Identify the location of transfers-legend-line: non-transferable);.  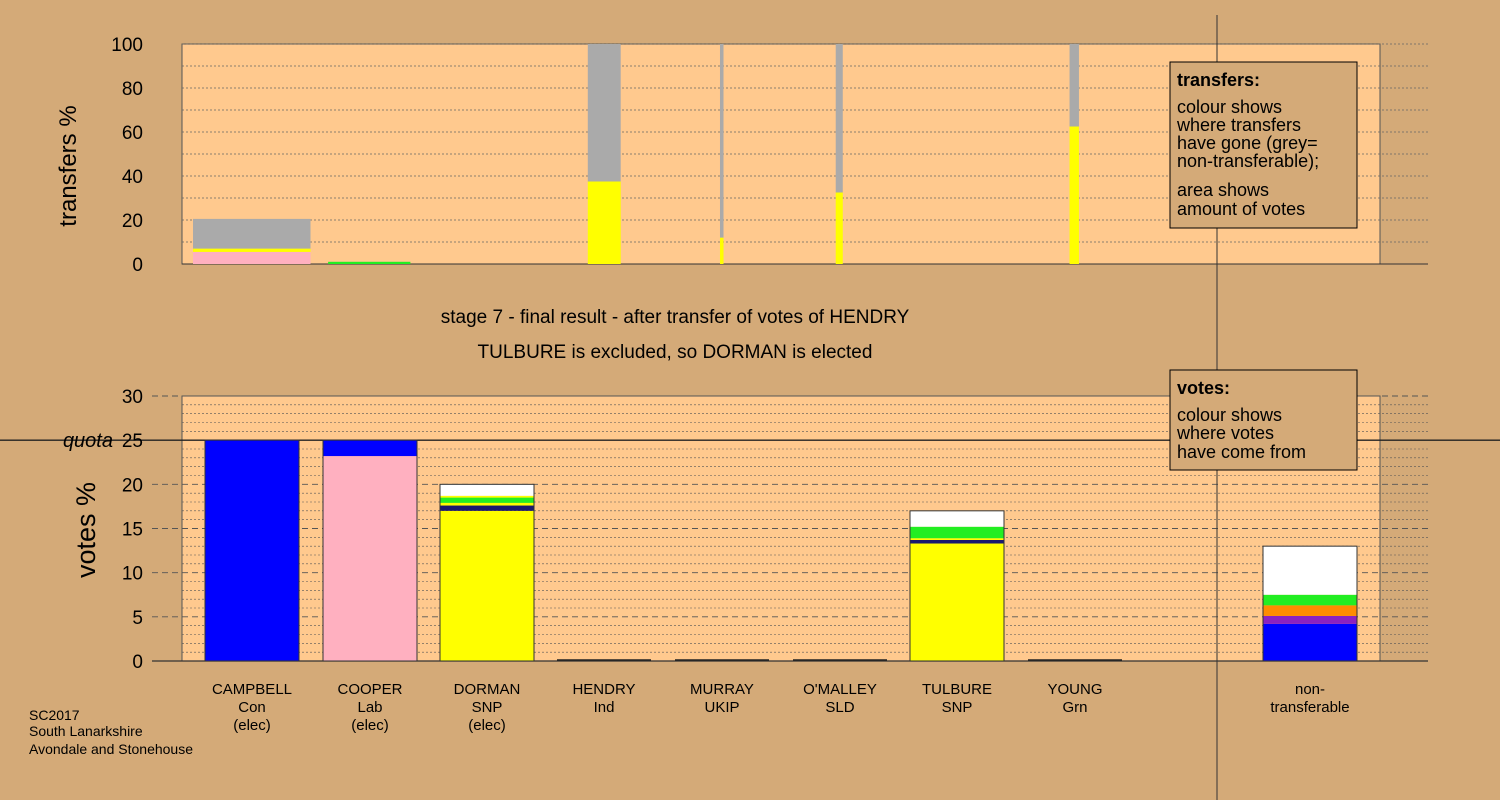
(1248, 161).